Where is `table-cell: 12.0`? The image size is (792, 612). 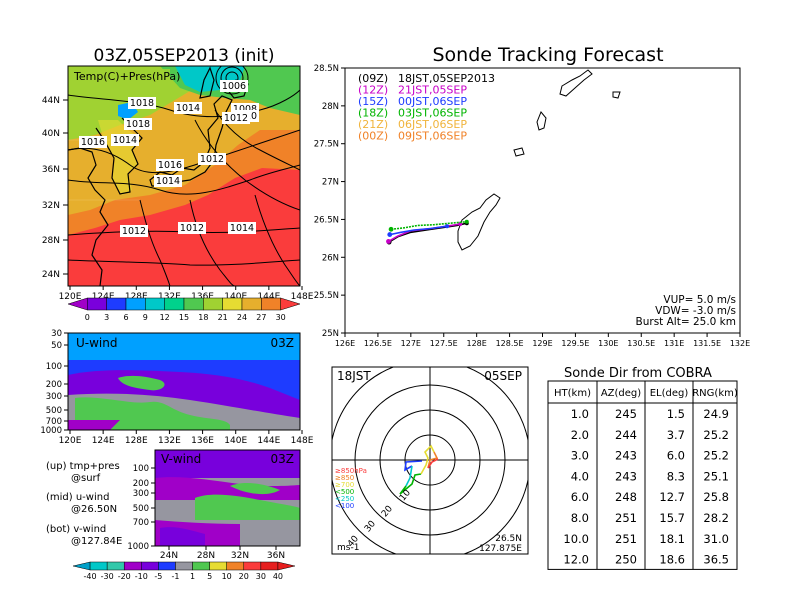
table-cell: 12.0 is located at coordinates (576, 560).